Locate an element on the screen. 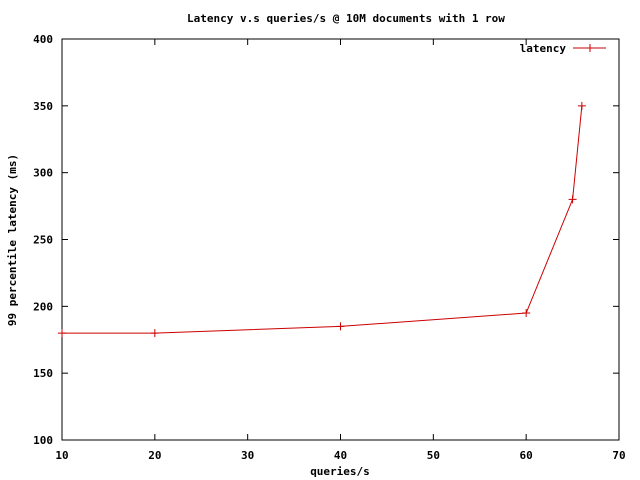 The height and width of the screenshot is (480, 640). x-tick-label: 30 is located at coordinates (247, 455).